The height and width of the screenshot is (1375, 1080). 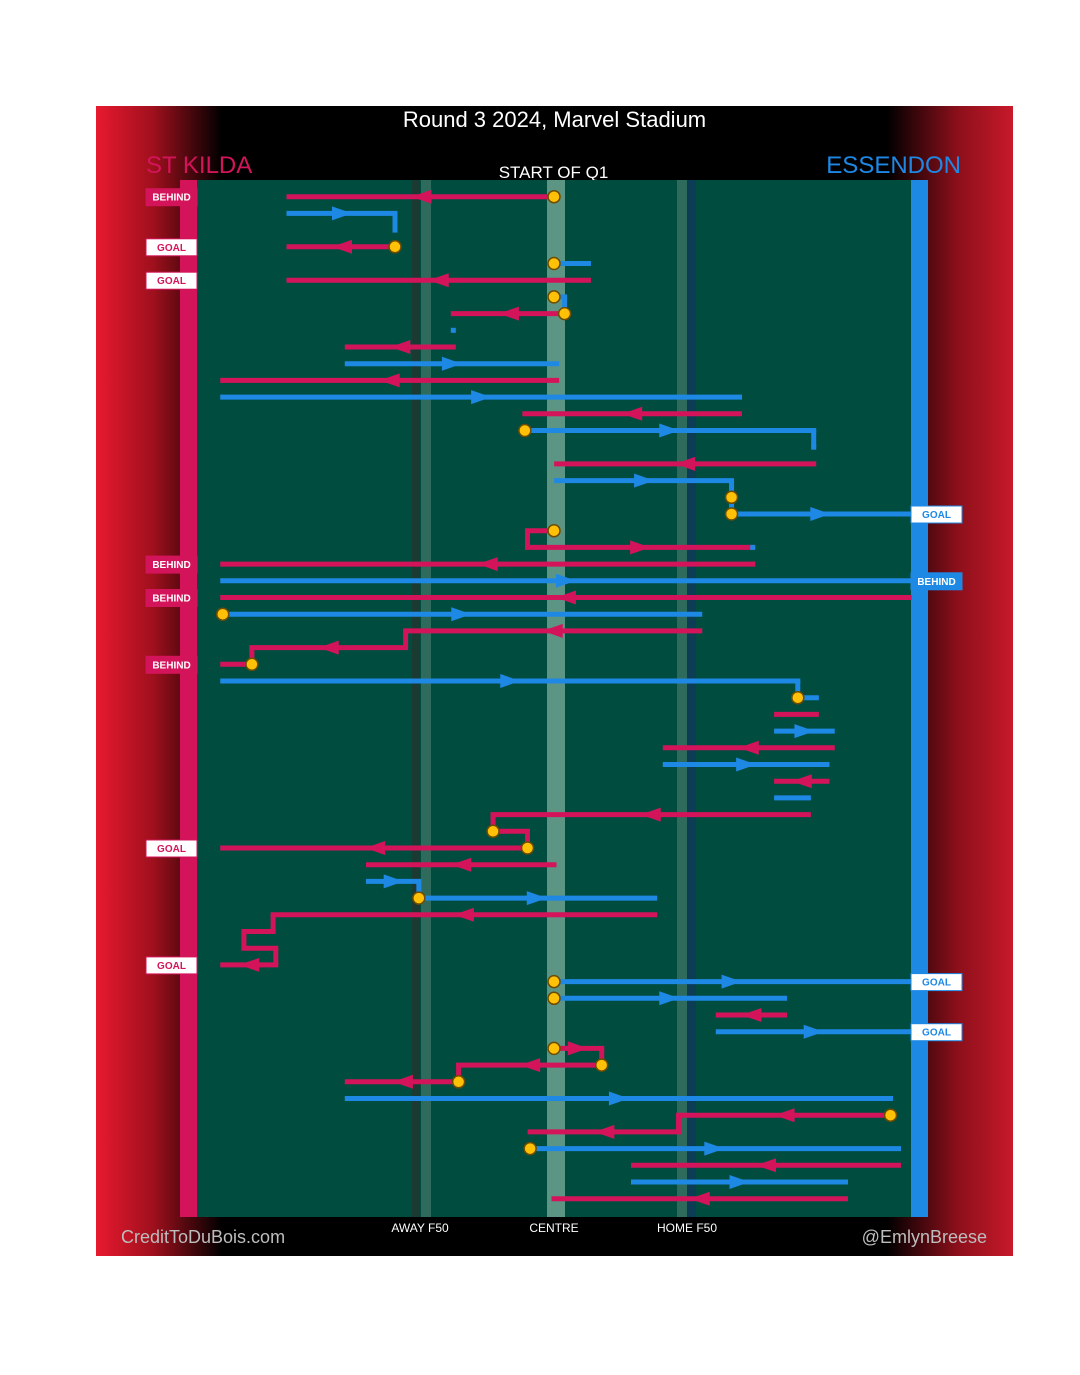 I want to click on zone-label: CENTRE, so click(x=553, y=1228).